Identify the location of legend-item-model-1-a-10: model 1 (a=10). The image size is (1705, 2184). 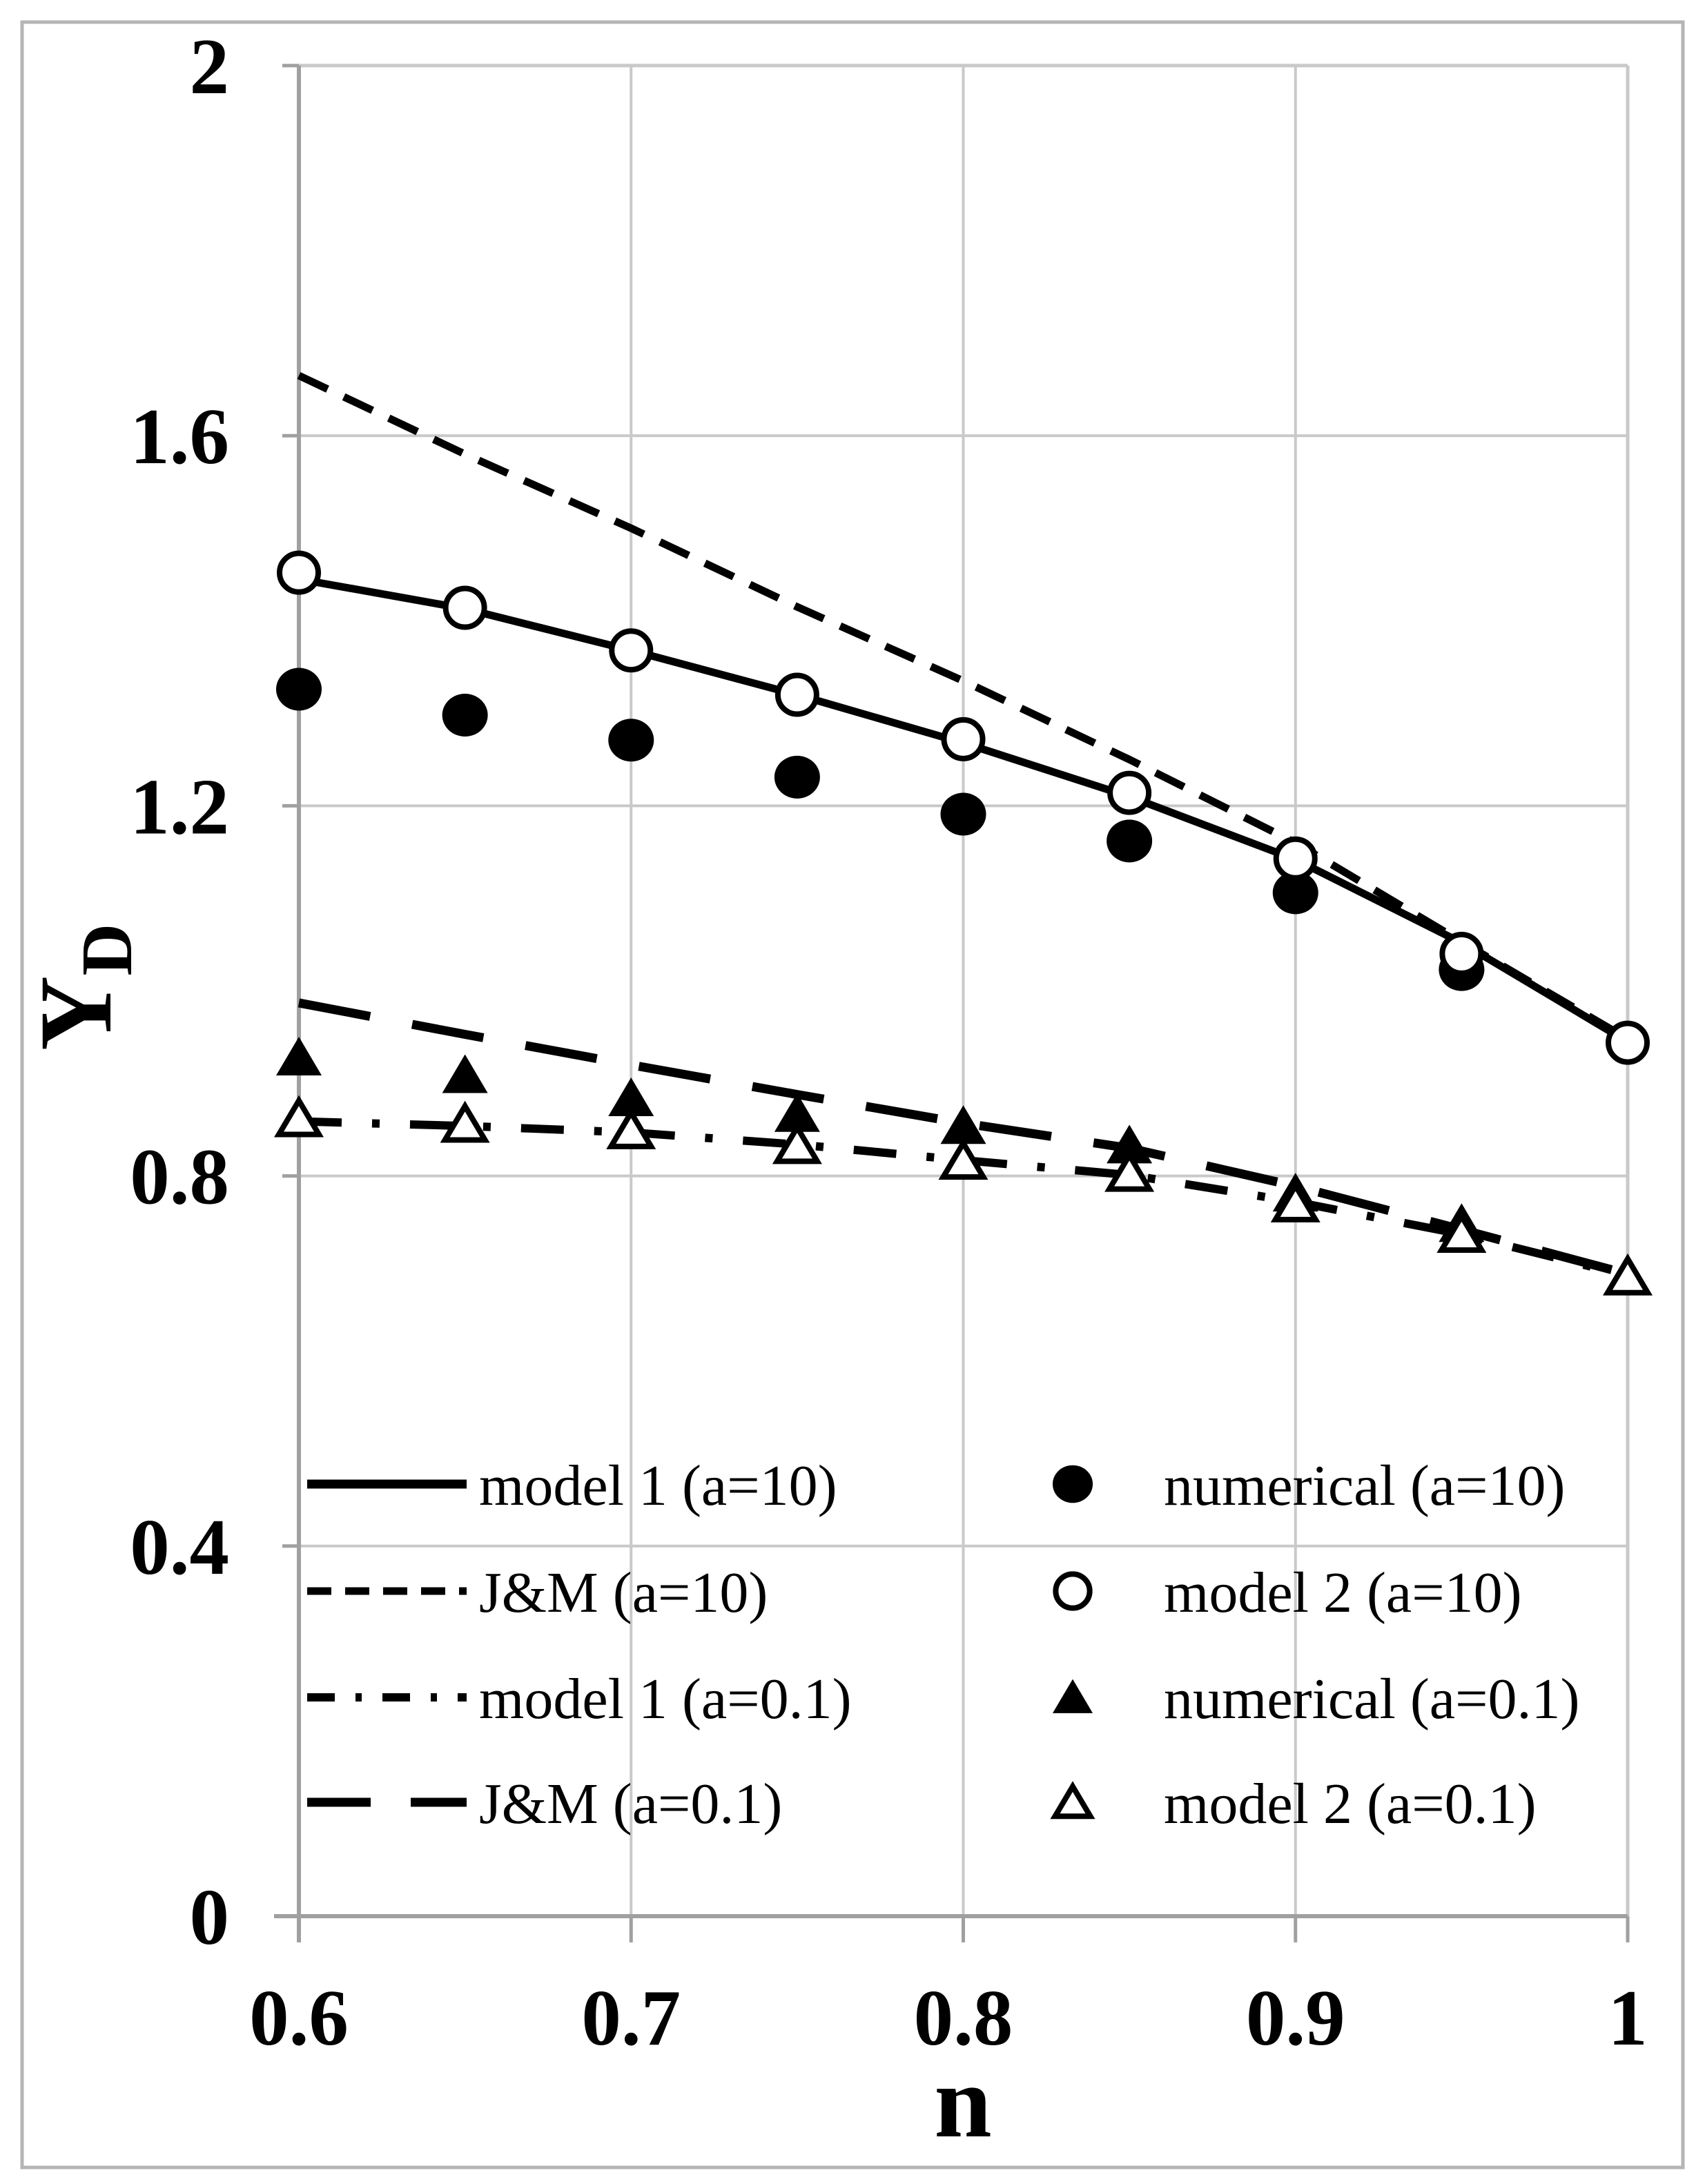
(572, 1486).